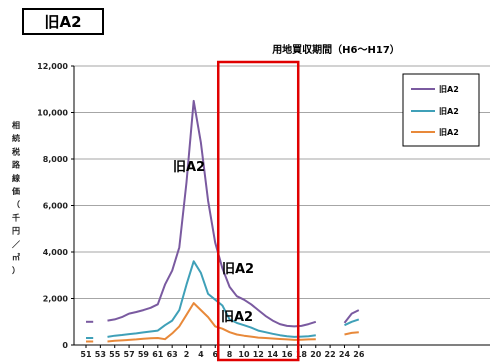 The height and width of the screenshot is (364, 490). Describe the element at coordinates (187, 354) in the screenshot. I see `x-tick-label: 2` at that location.